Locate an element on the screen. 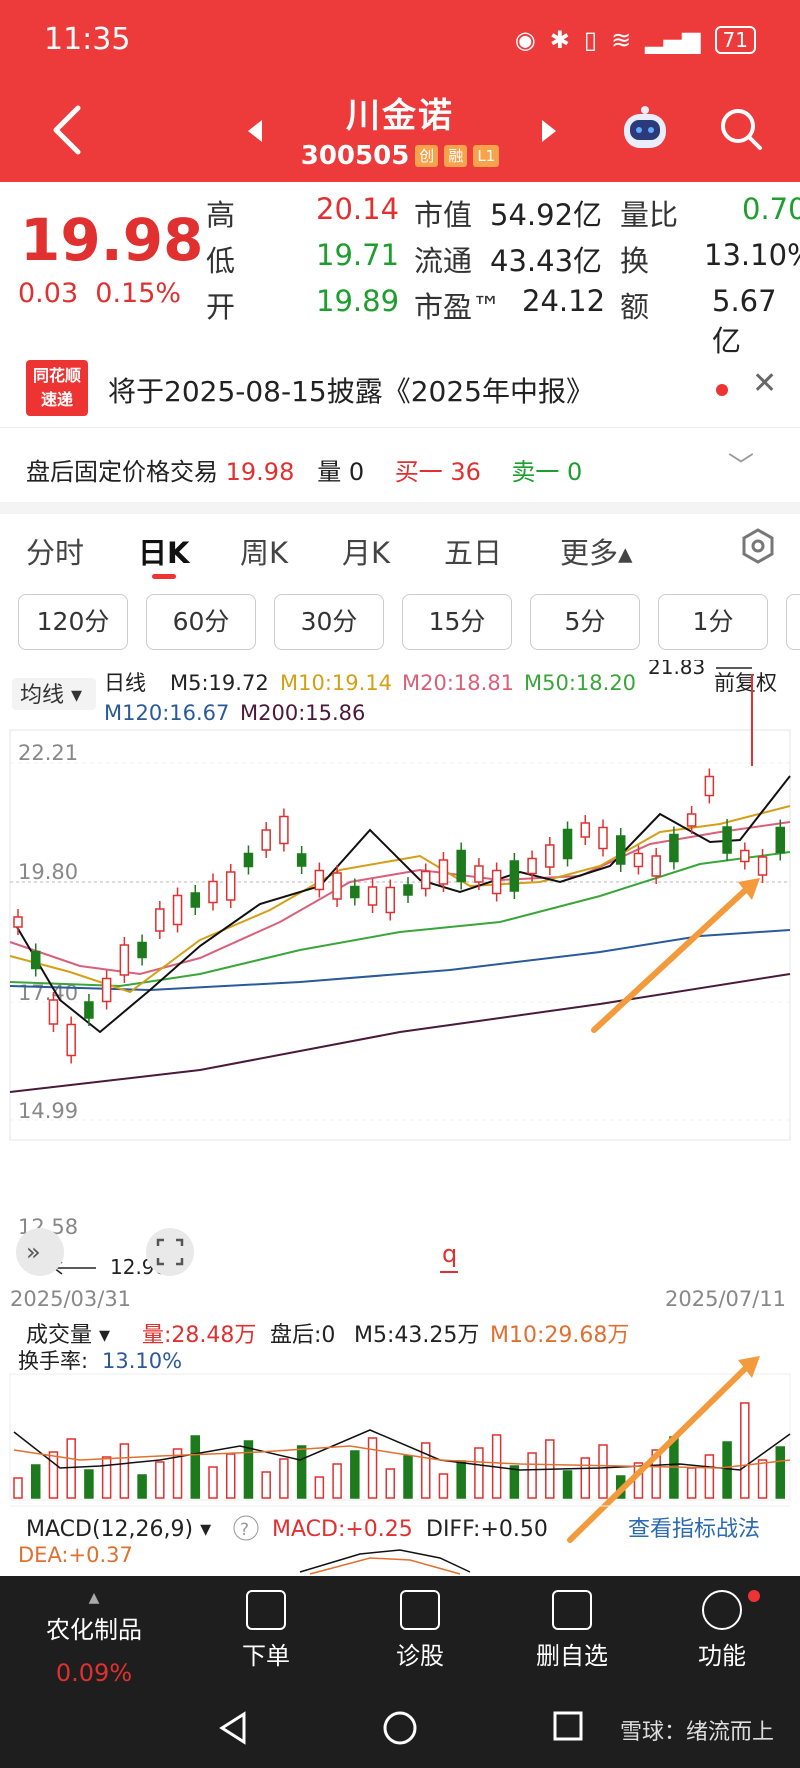 The image size is (800, 1768). nav-home-icon is located at coordinates (400, 1728).